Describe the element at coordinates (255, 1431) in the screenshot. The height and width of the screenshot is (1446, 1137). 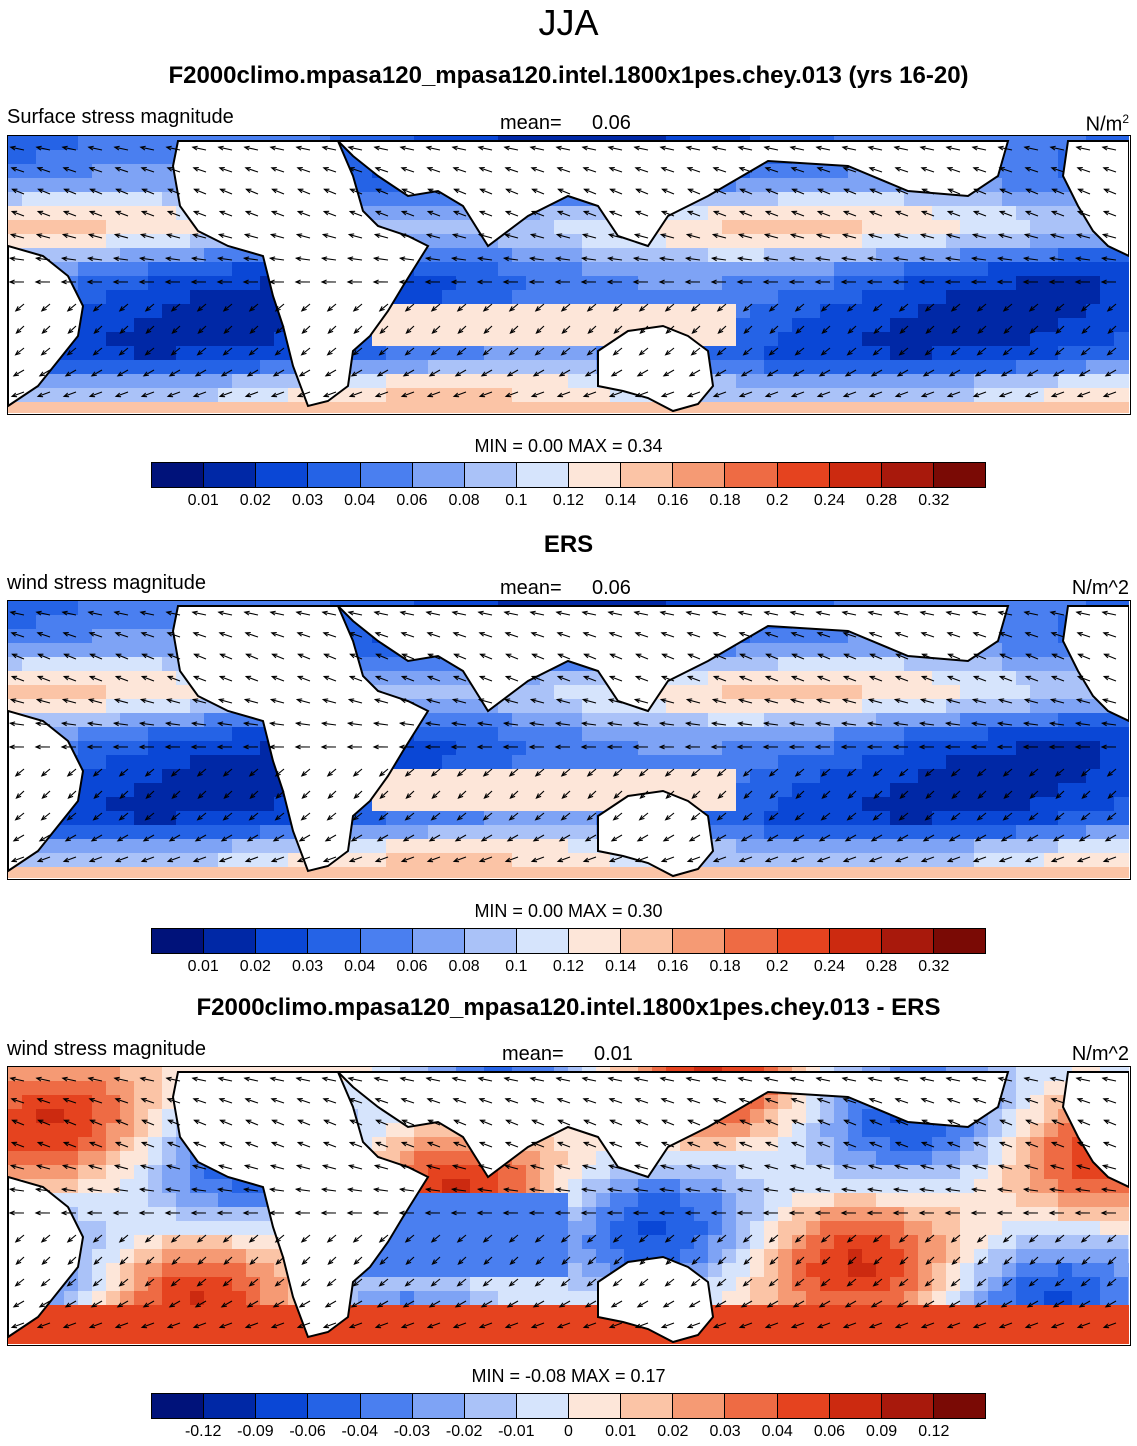
I see `colorbar-tick-label: -0.09` at that location.